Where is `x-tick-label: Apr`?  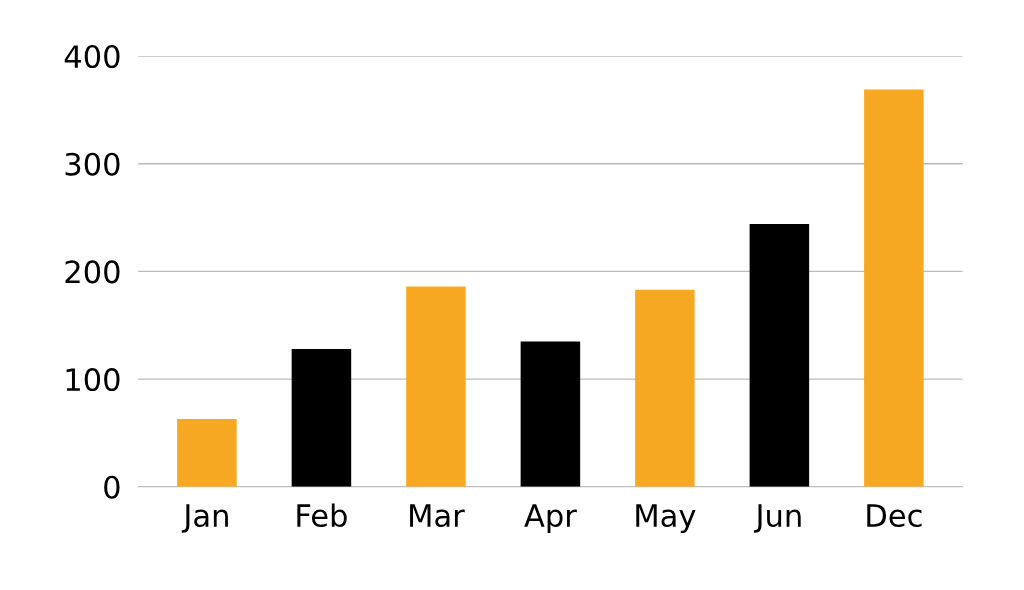 x-tick-label: Apr is located at coordinates (550, 518).